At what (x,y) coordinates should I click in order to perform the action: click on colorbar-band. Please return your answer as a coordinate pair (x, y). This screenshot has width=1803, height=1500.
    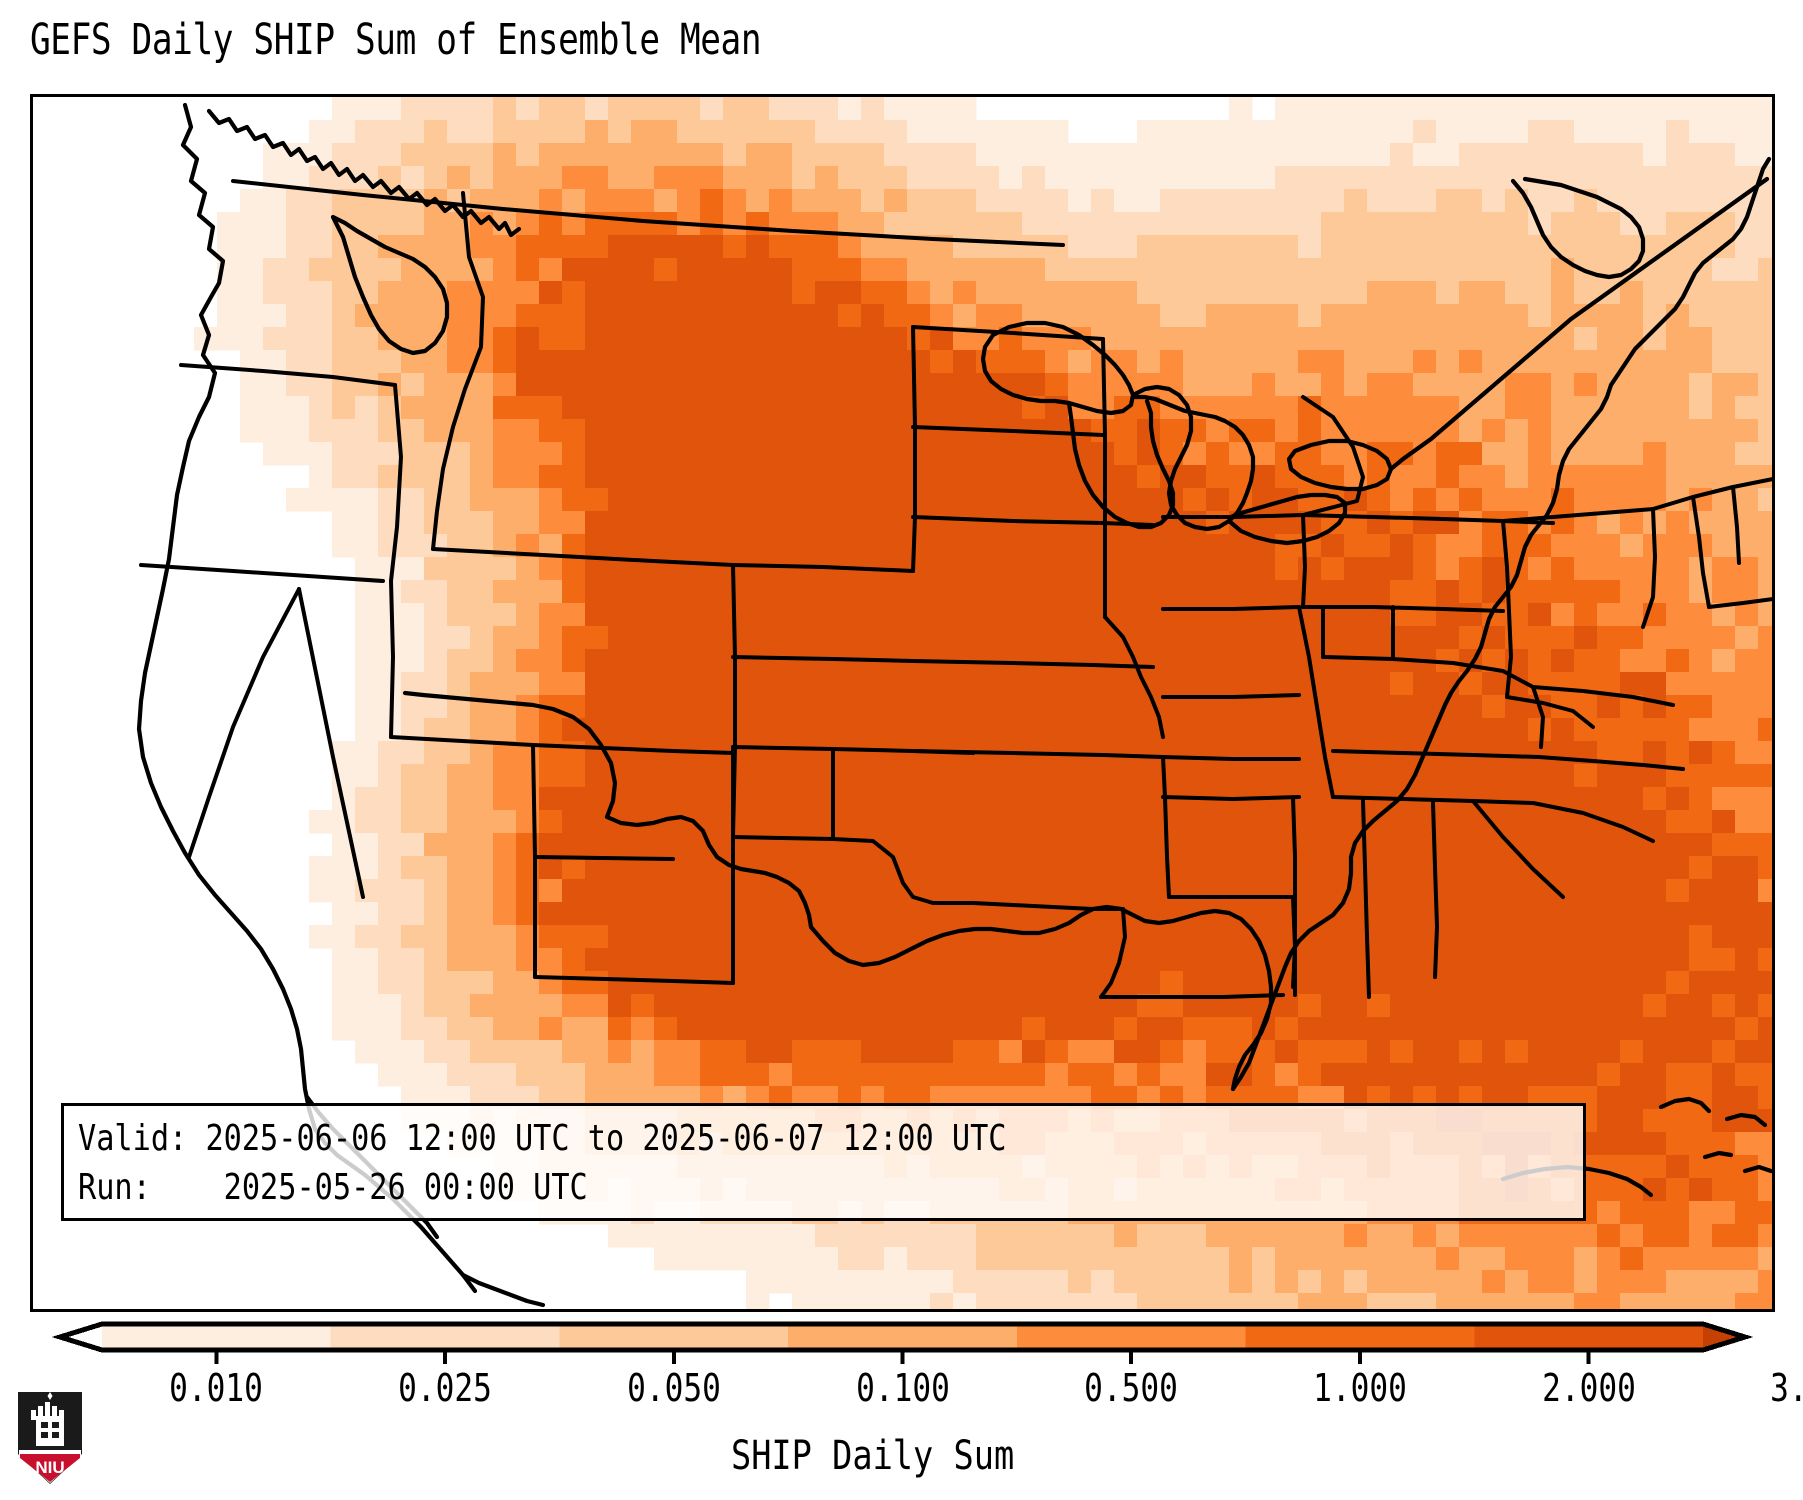
    Looking at the image, I should click on (217, 1337).